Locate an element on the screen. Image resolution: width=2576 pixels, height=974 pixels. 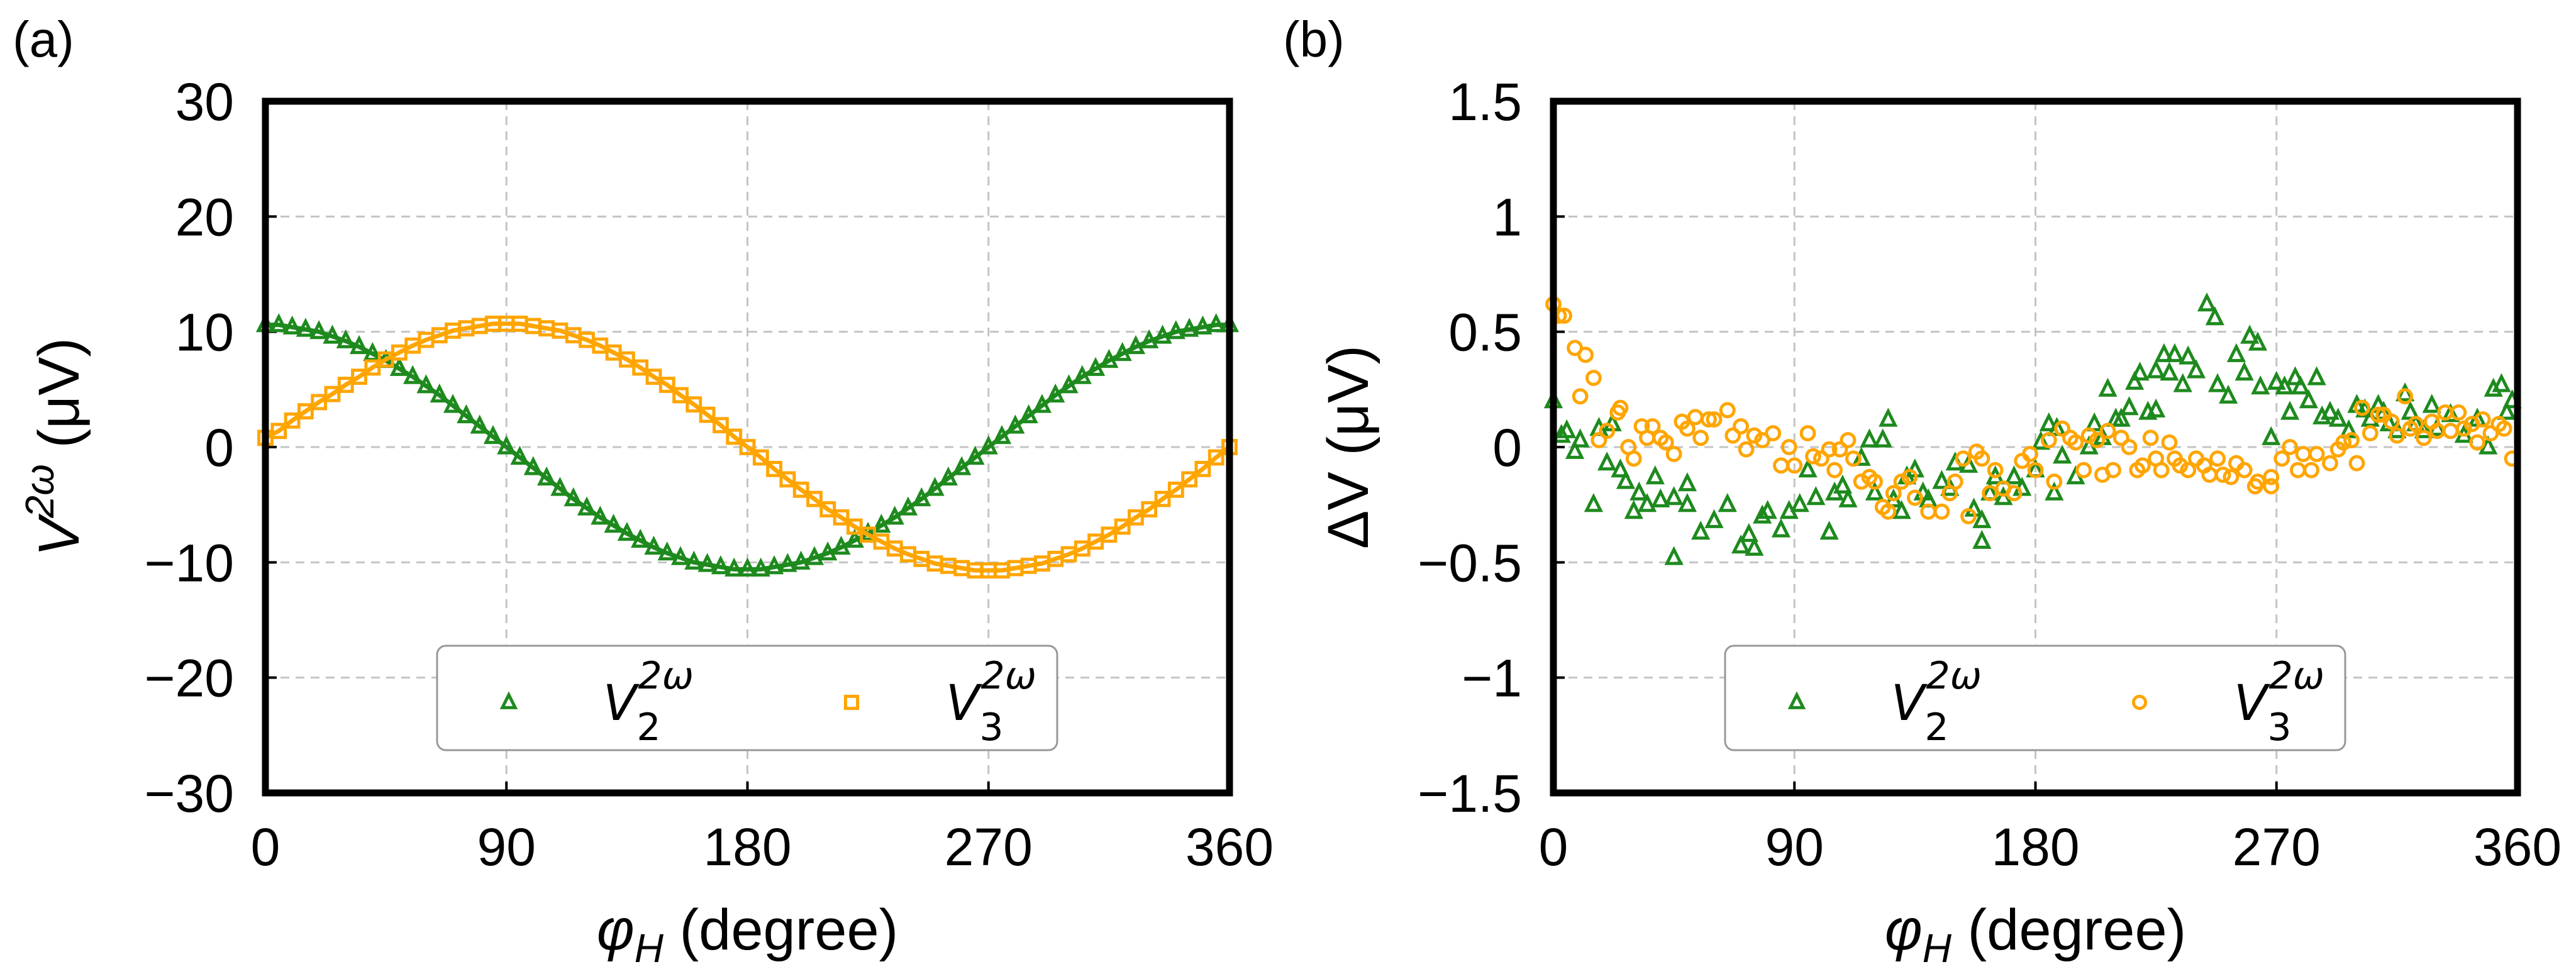
fit-line is located at coordinates (747, 447).